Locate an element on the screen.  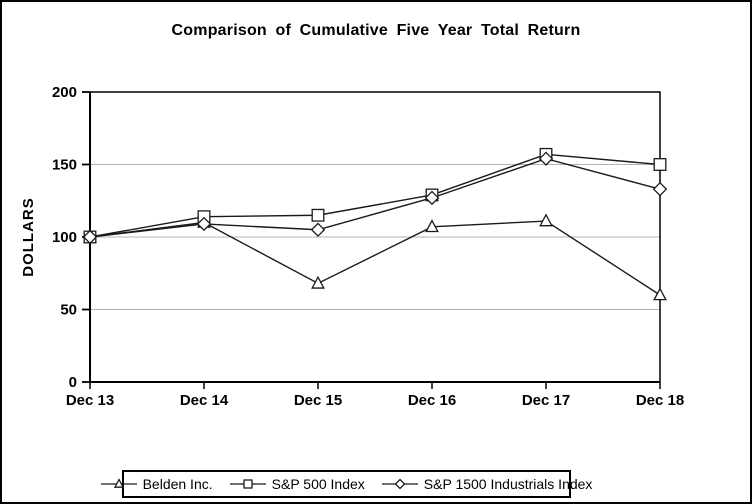
series-line-belden-inc is located at coordinates (375, 258).